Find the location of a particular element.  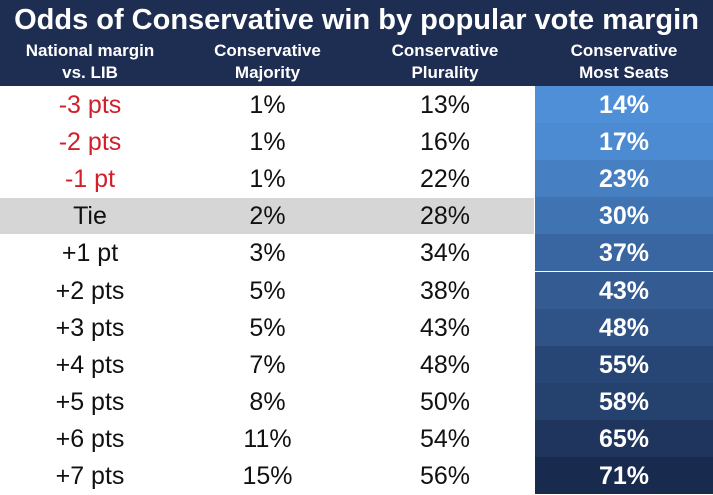

margin-cell: +6 pts is located at coordinates (90, 438).